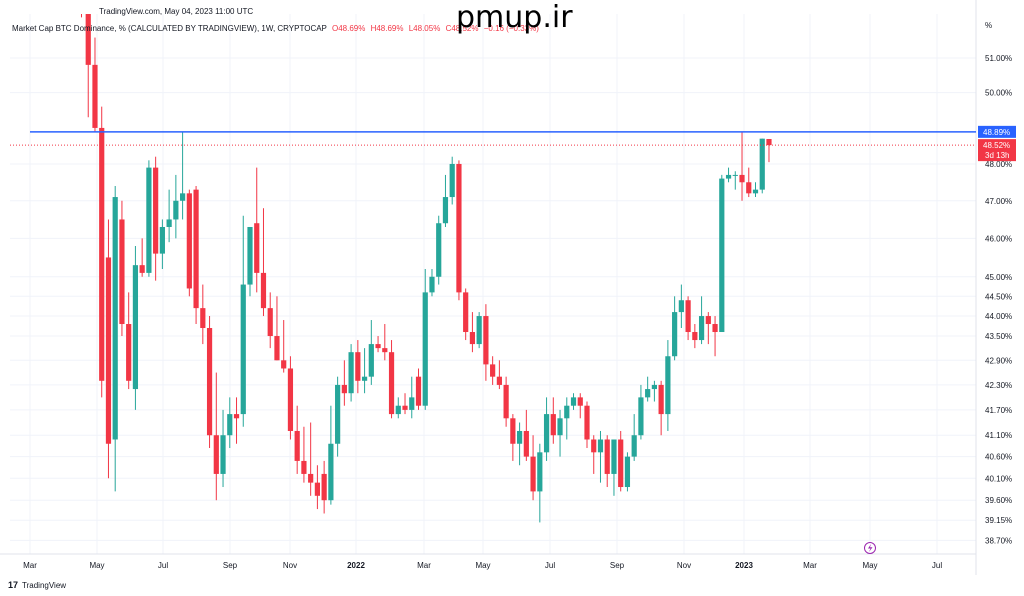 The width and height of the screenshot is (1024, 596). I want to click on y-tick-label: 42.90%, so click(998, 360).